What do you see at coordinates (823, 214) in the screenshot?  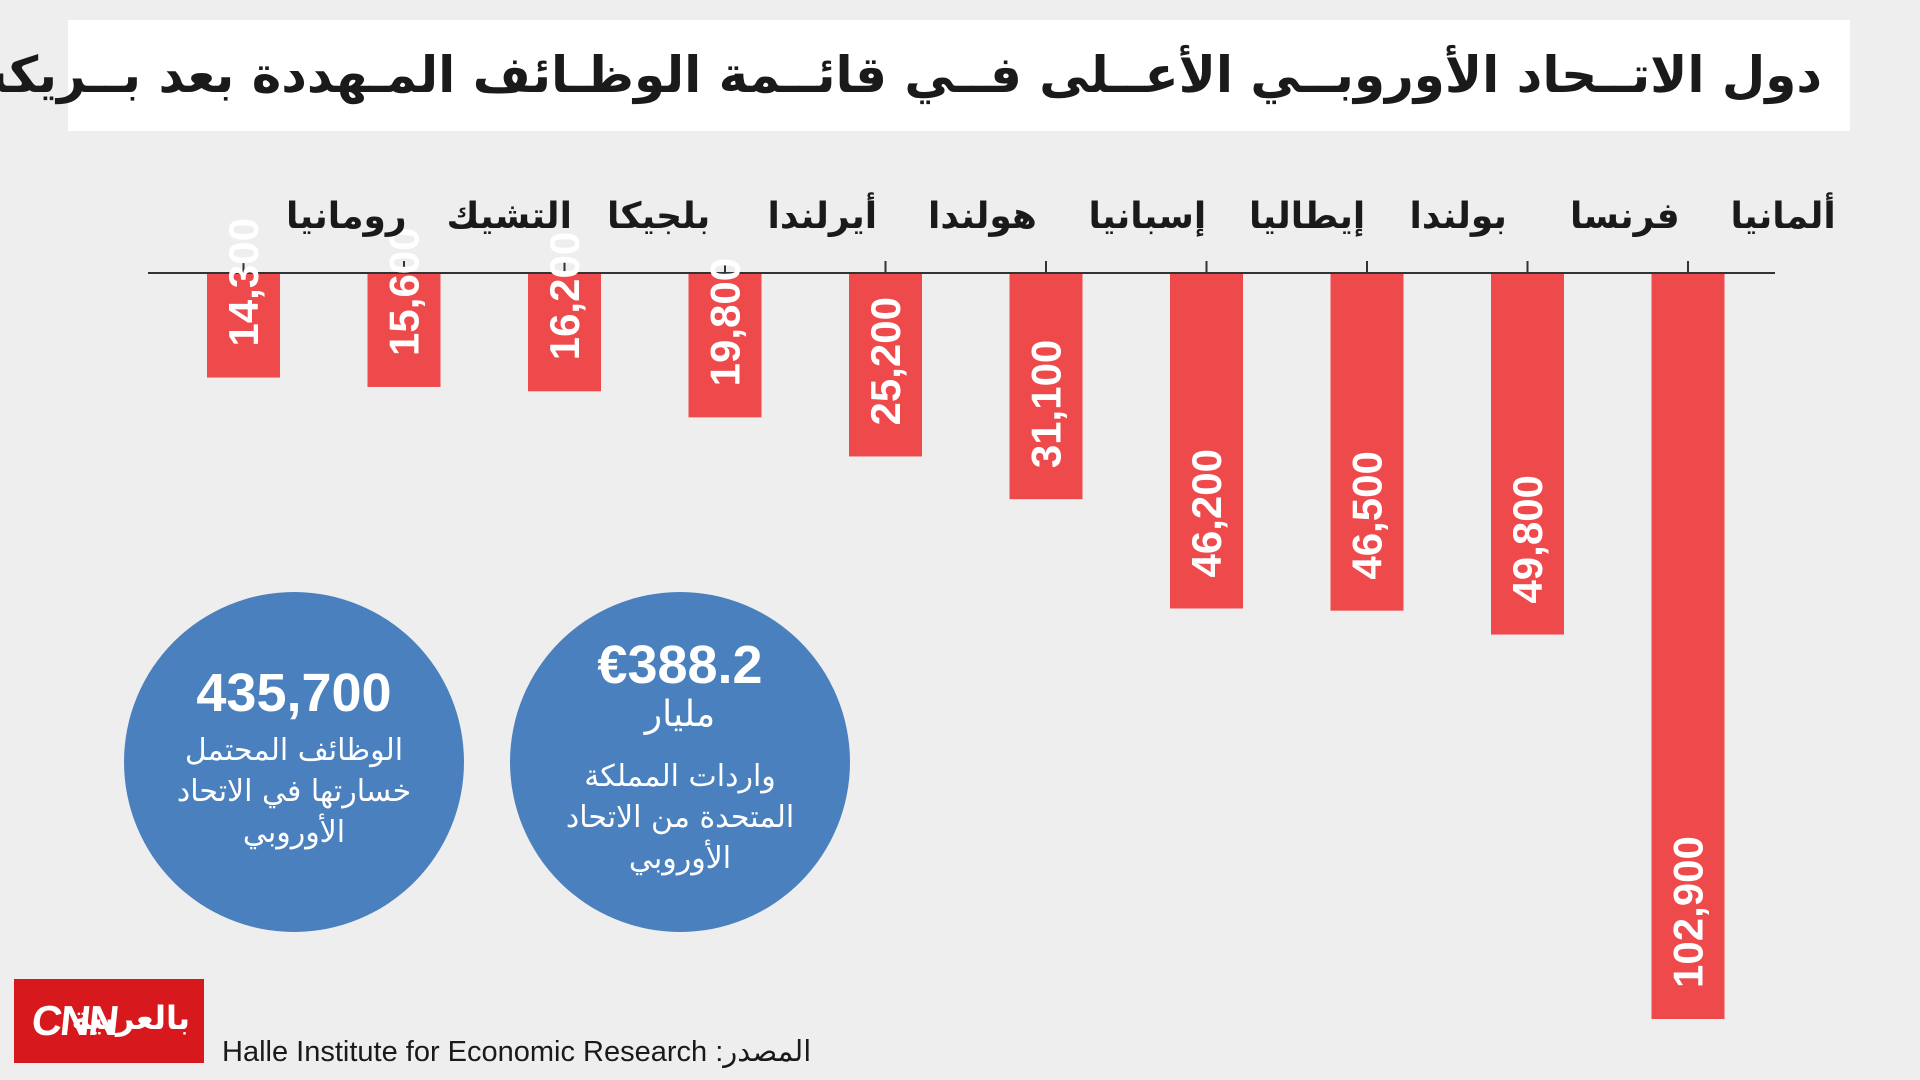 I see `category-label: أيرلندا` at bounding box center [823, 214].